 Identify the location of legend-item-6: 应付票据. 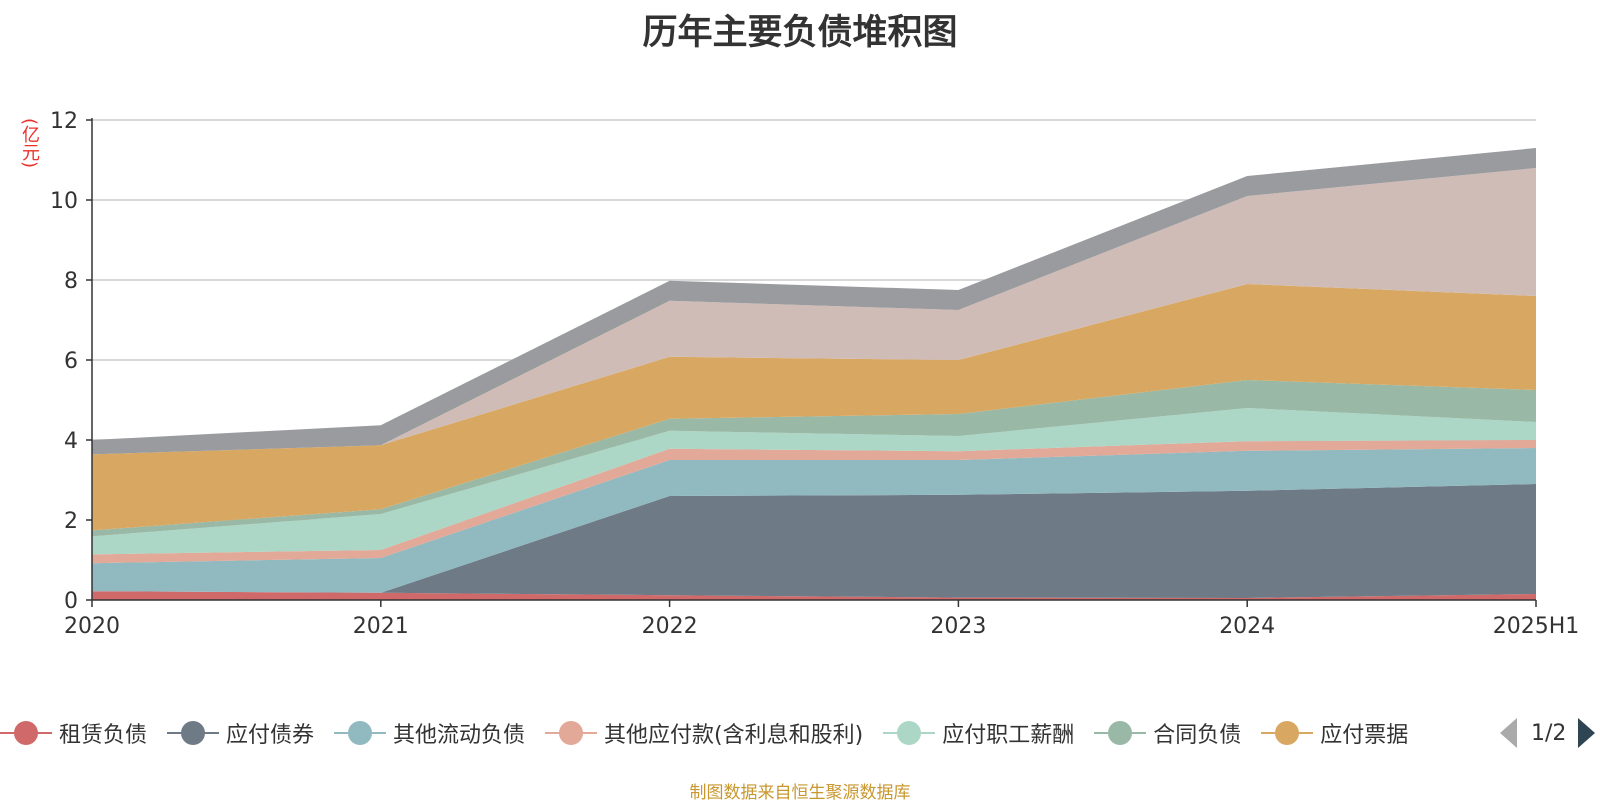
(1334, 733).